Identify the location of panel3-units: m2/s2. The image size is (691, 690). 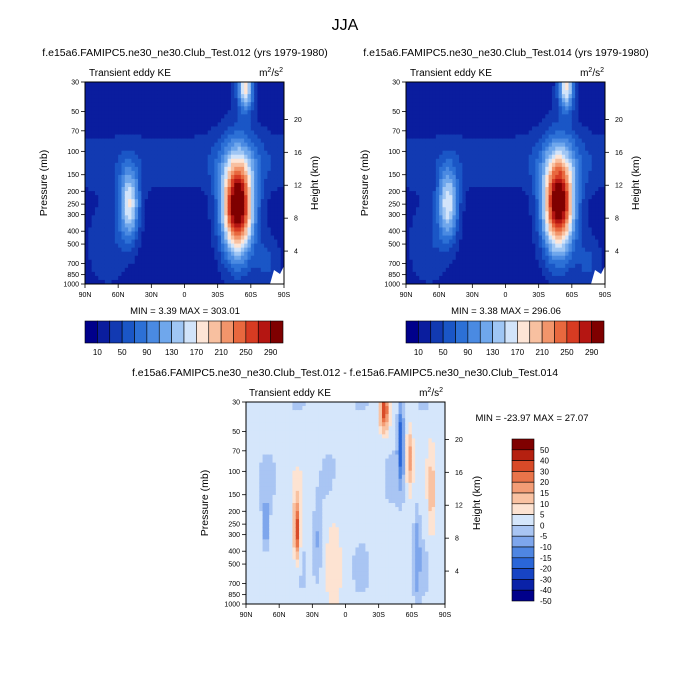
(431, 393).